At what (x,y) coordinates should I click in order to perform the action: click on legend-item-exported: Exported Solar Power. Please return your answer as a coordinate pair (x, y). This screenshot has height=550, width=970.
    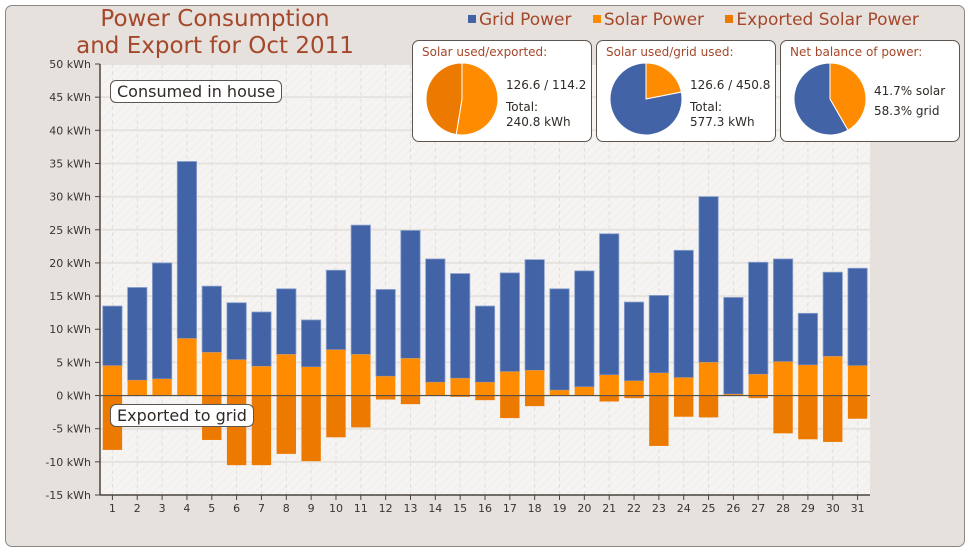
    Looking at the image, I should click on (822, 20).